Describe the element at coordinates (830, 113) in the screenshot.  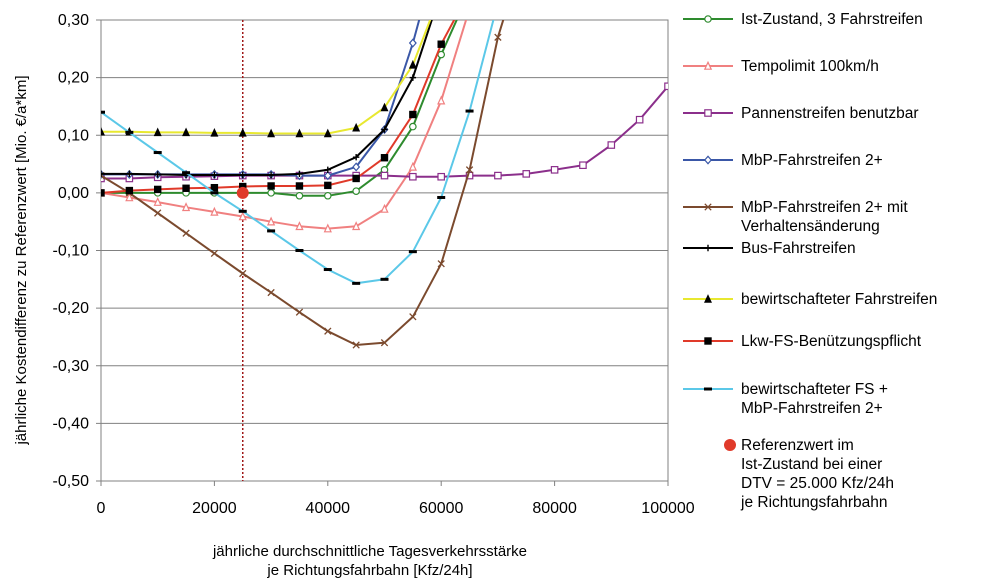
I see `legend-label: Pannenstreifen benutzbar` at that location.